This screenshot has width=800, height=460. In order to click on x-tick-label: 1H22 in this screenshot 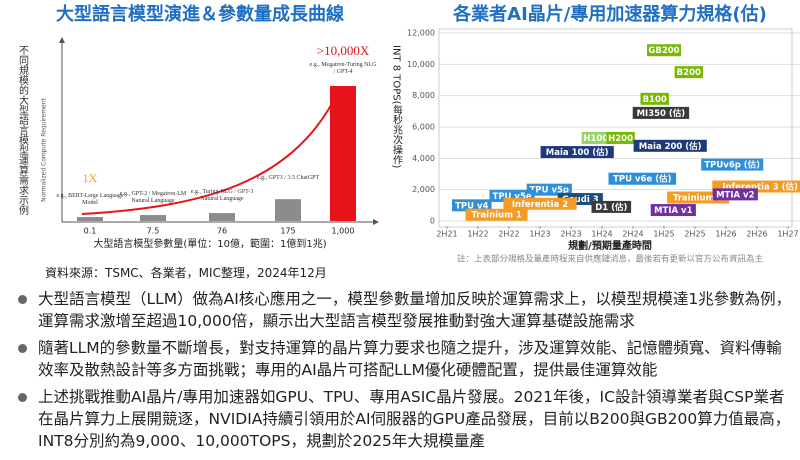, I will do `click(477, 234)`.